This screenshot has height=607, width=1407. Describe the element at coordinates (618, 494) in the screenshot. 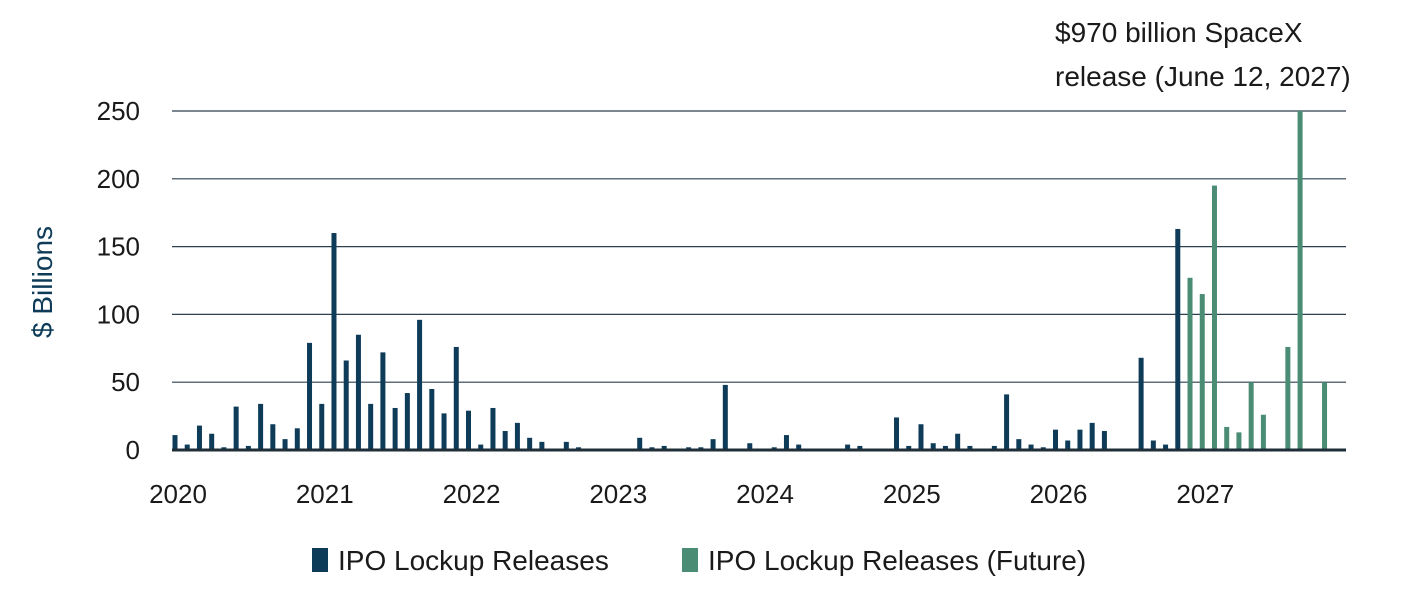

I see `x-tick-label: 2023` at that location.